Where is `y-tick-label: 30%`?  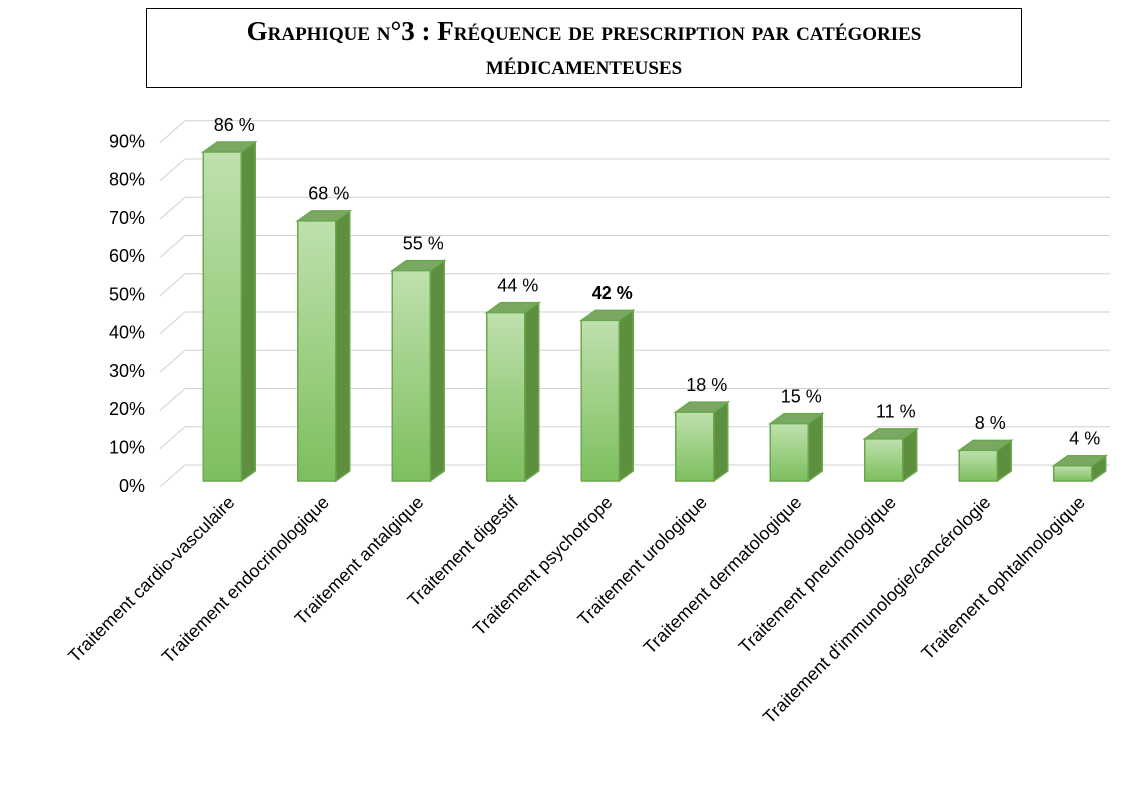
y-tick-label: 30% is located at coordinates (127, 371).